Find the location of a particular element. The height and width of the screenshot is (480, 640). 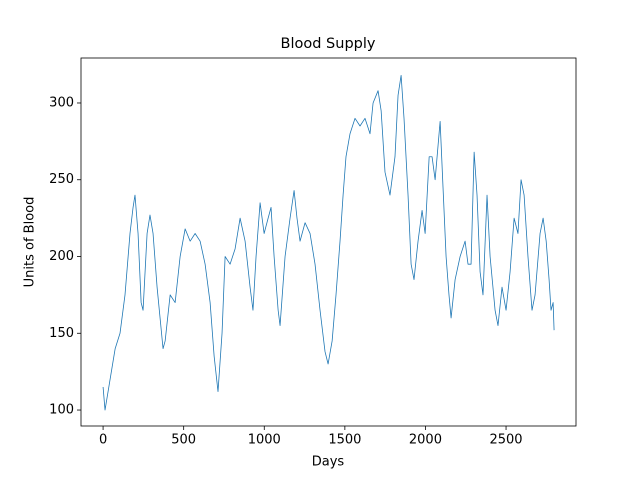

y-tick-label: 200 is located at coordinates (61, 256).